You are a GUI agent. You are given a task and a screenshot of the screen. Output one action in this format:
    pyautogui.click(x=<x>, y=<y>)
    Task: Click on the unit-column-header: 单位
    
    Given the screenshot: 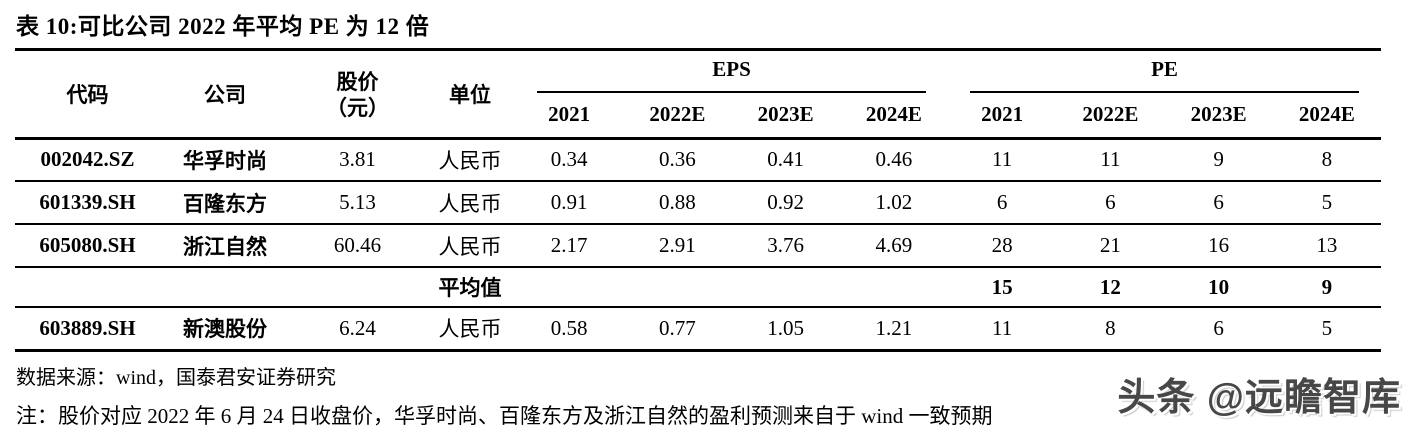 What is the action you would take?
    pyautogui.click(x=470, y=94)
    